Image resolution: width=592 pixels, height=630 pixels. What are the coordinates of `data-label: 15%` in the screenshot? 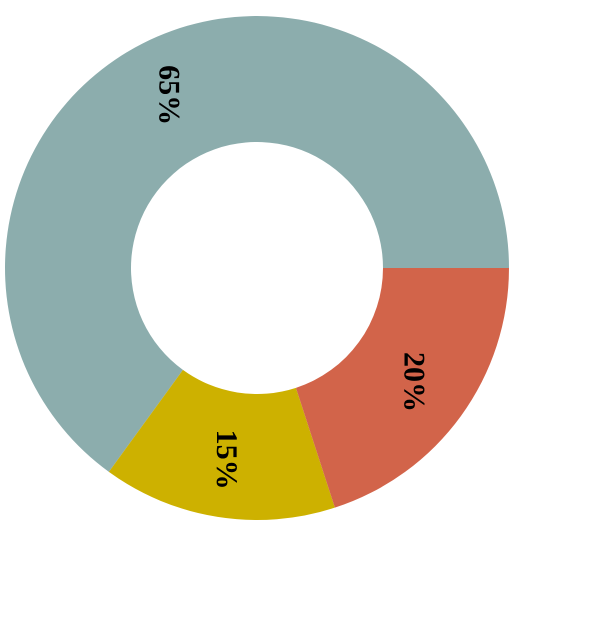 It's located at (227, 460).